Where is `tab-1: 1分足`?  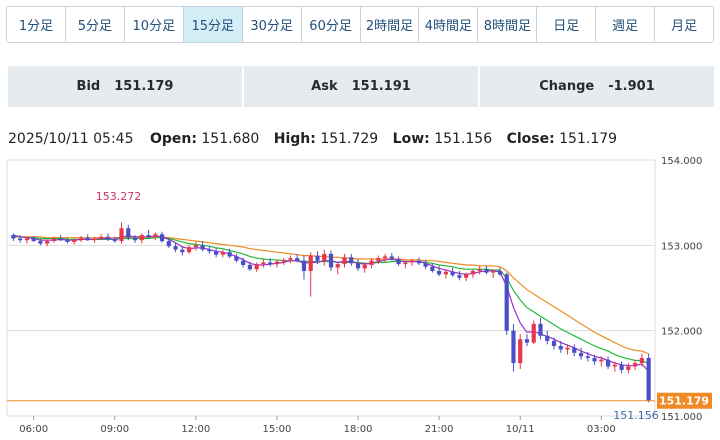
tab-1: 1分足 is located at coordinates (36, 24).